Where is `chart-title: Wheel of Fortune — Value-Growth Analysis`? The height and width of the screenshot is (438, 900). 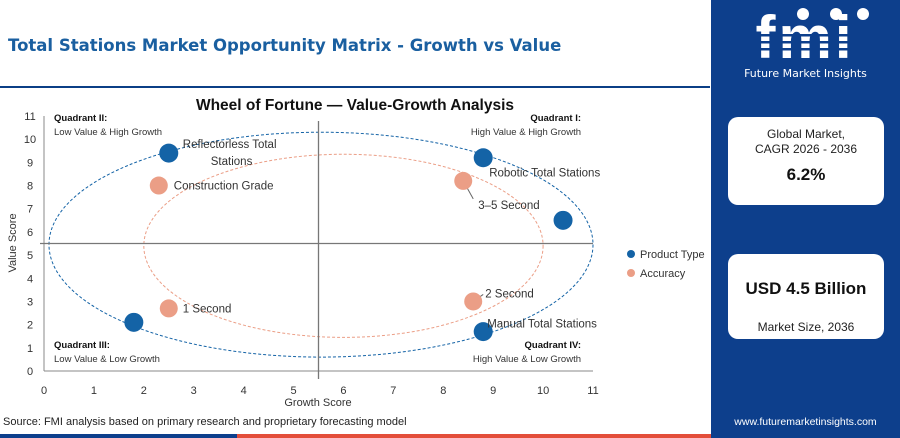
chart-title: Wheel of Fortune — Value-Growth Analysis is located at coordinates (355, 105).